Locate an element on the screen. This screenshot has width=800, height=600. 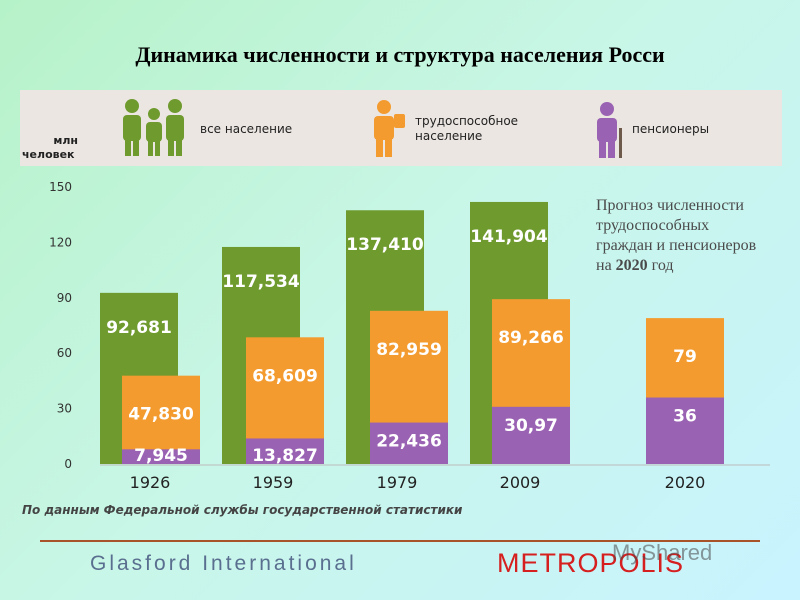
data-label-working-2009: 89,266 is located at coordinates (531, 338).